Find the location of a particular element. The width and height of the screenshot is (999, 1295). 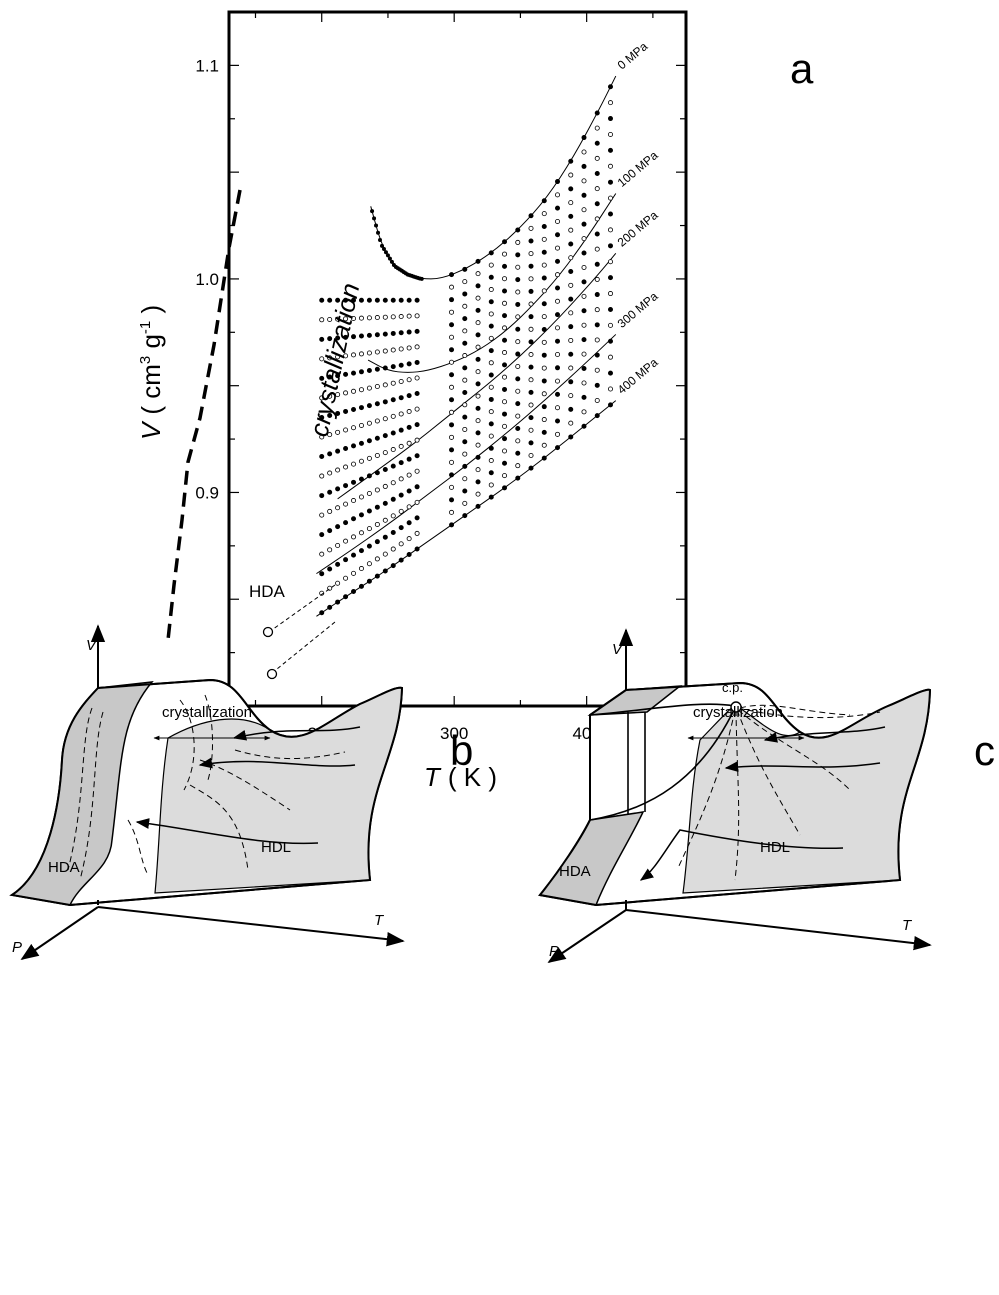

x-axis-title: T( K ) is located at coordinates (460, 777).